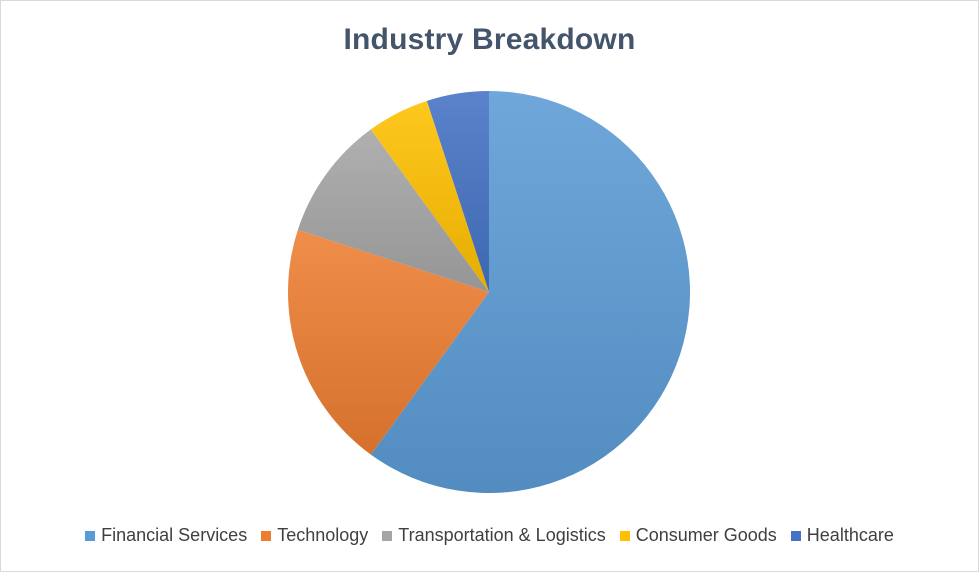  What do you see at coordinates (489, 39) in the screenshot?
I see `chart-title: Industry Breakdown` at bounding box center [489, 39].